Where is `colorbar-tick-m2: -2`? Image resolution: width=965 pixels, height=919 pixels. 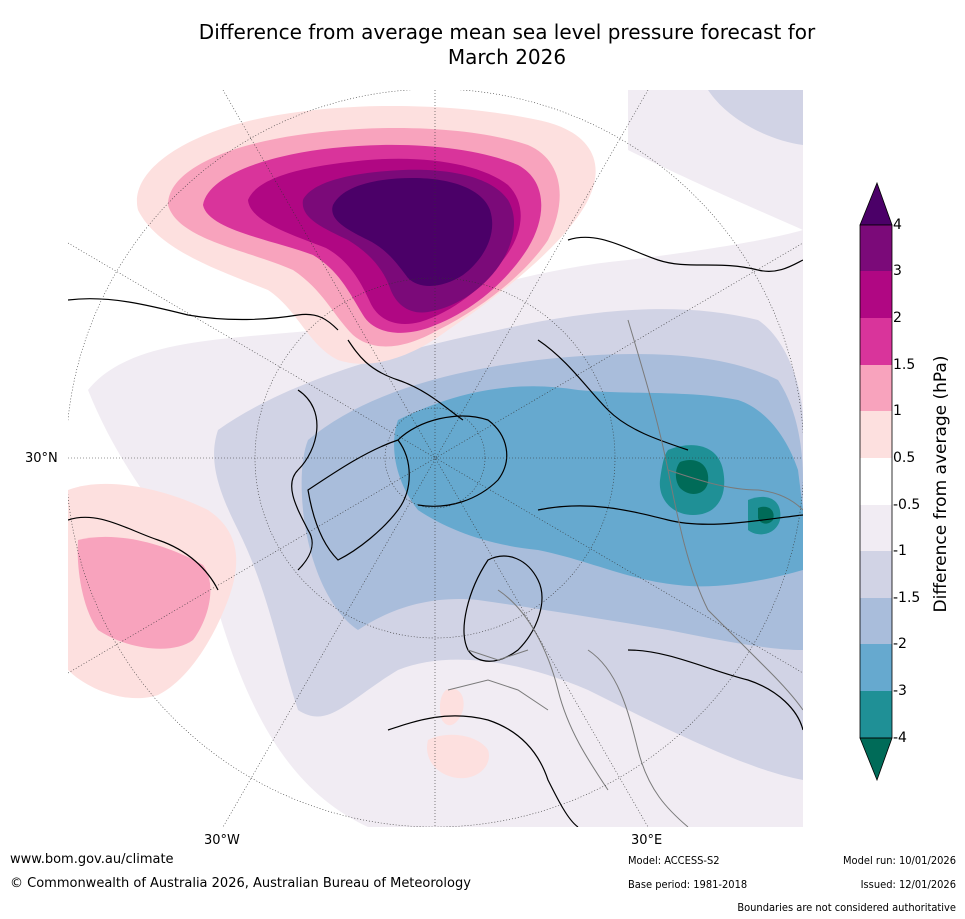
colorbar-tick-m2: -2 is located at coordinates (900, 644).